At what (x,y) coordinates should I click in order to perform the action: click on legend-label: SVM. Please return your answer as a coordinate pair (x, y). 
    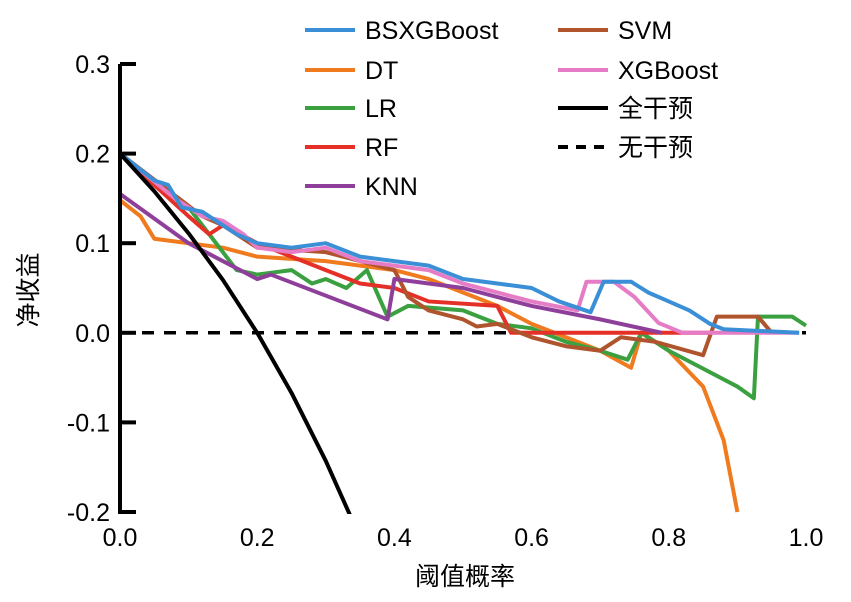
    Looking at the image, I should click on (645, 31).